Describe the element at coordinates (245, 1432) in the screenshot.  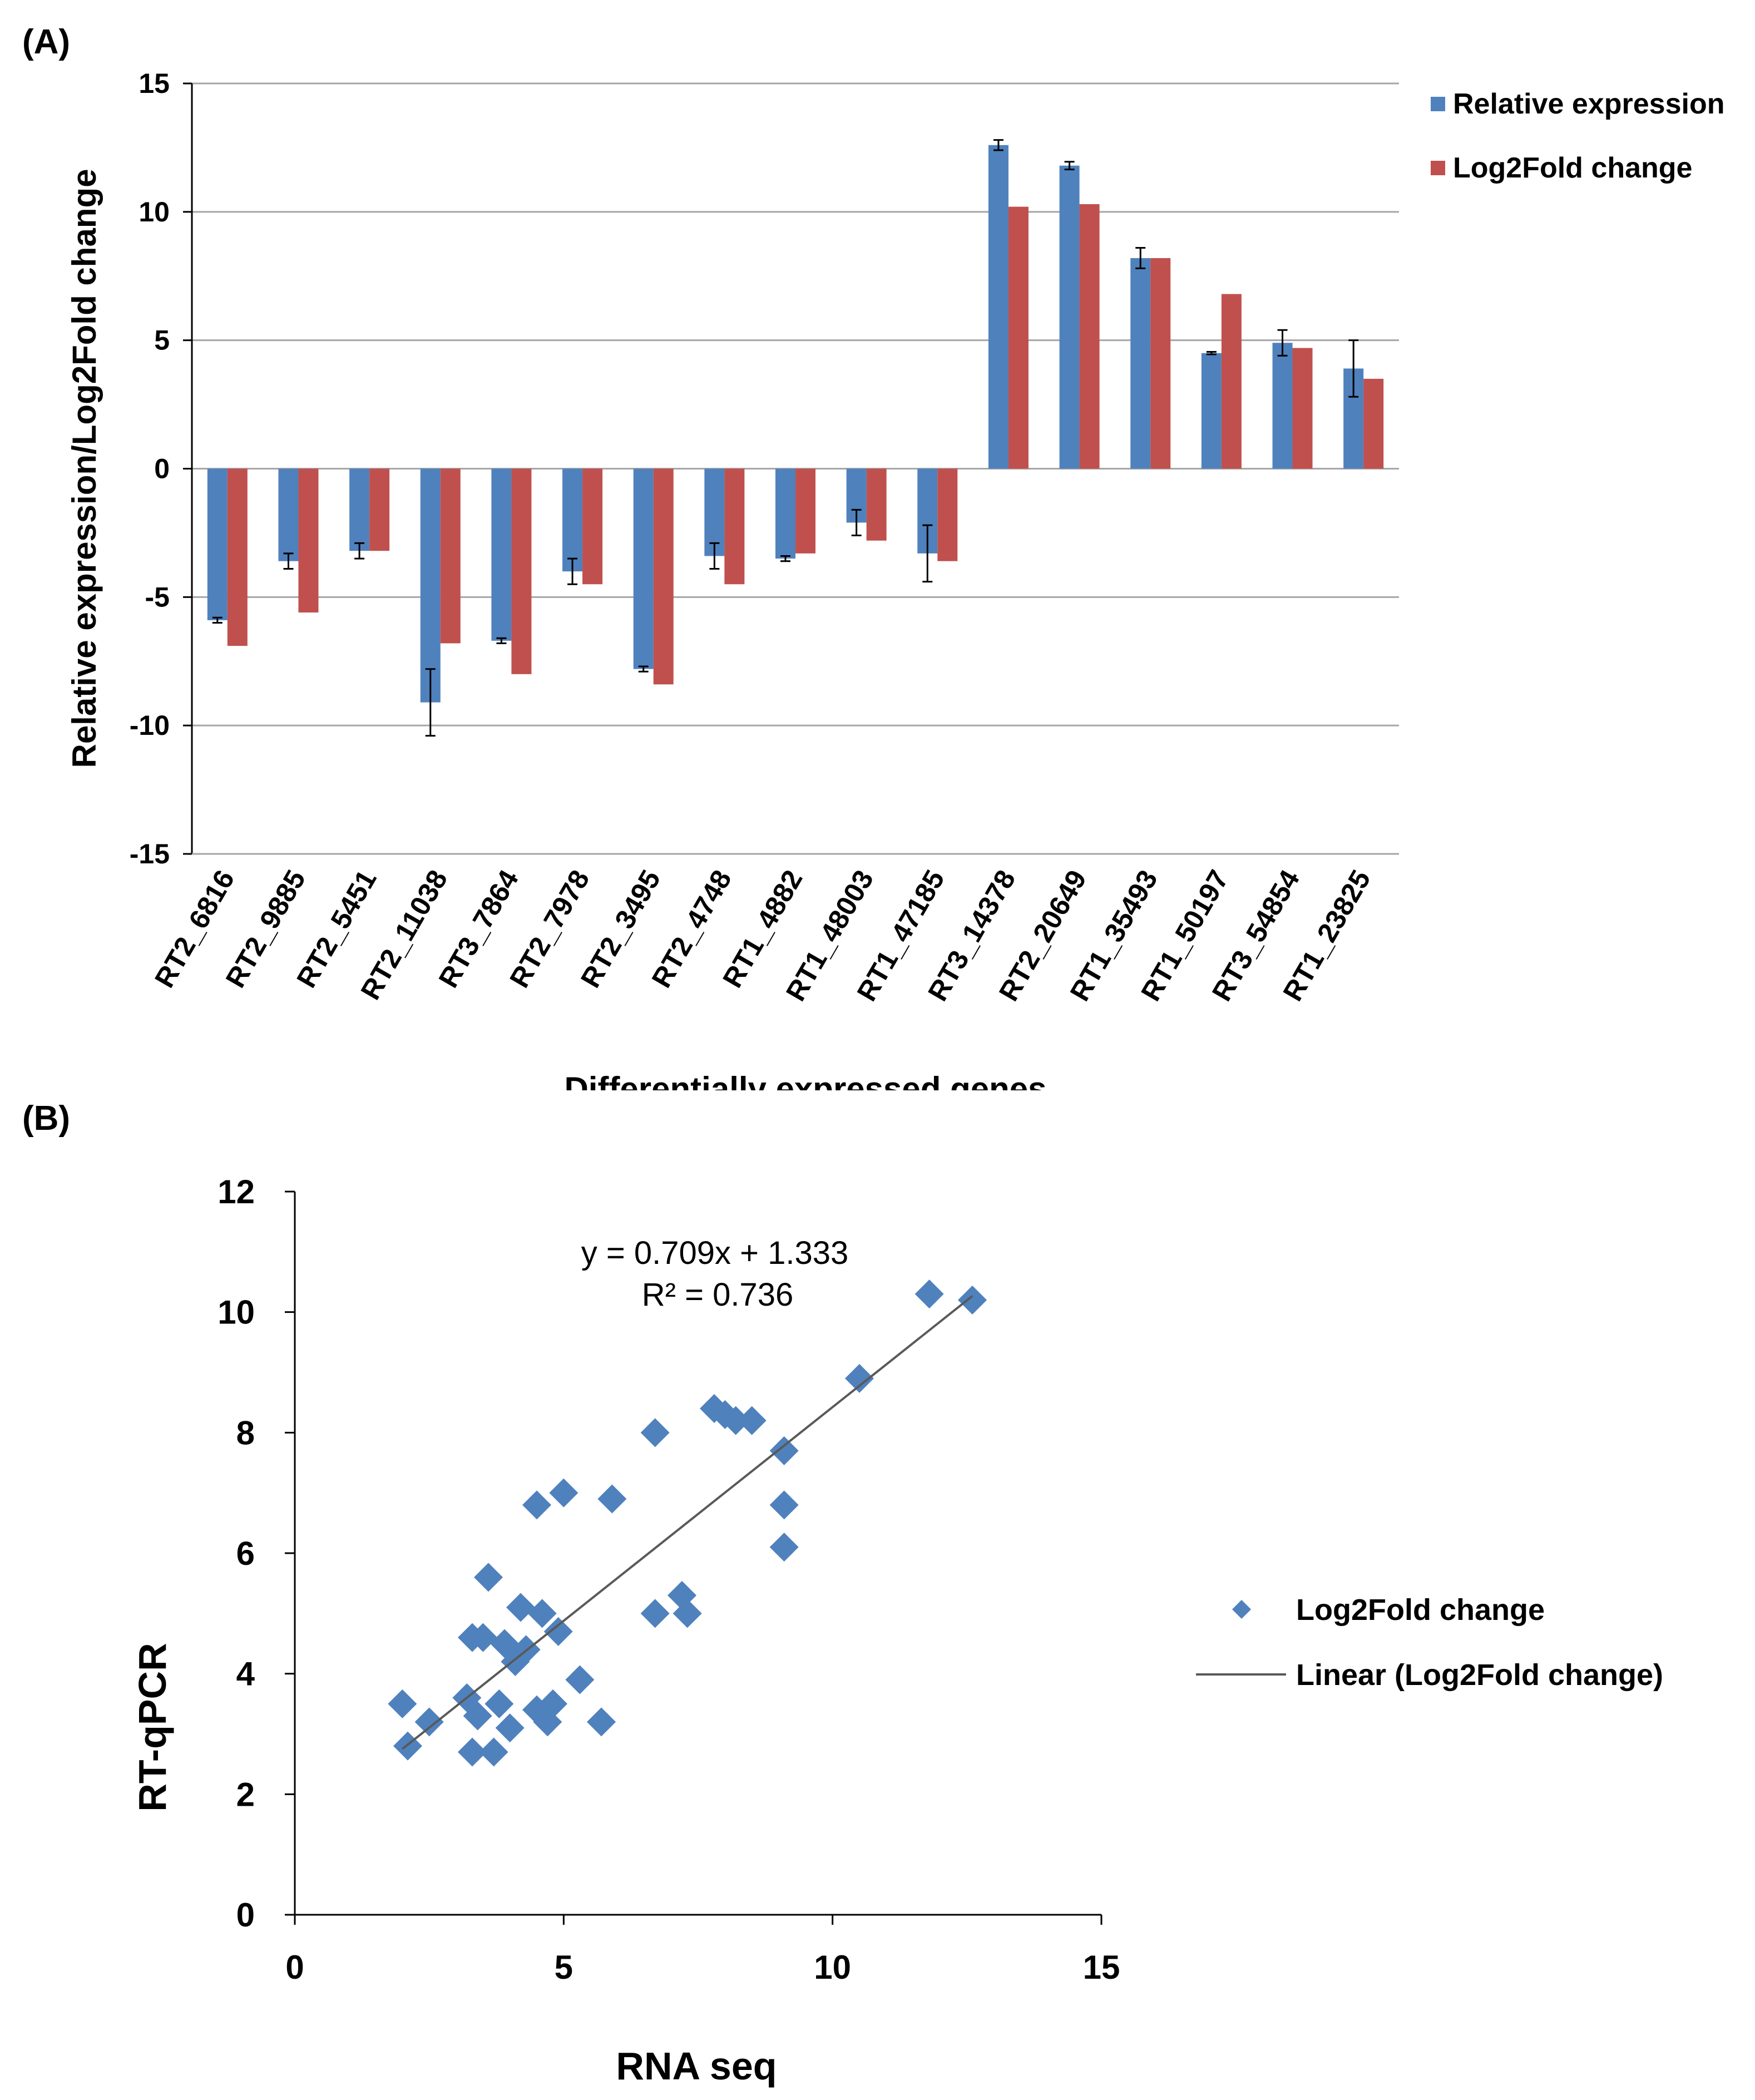
I see `y-tick-label: 8` at that location.